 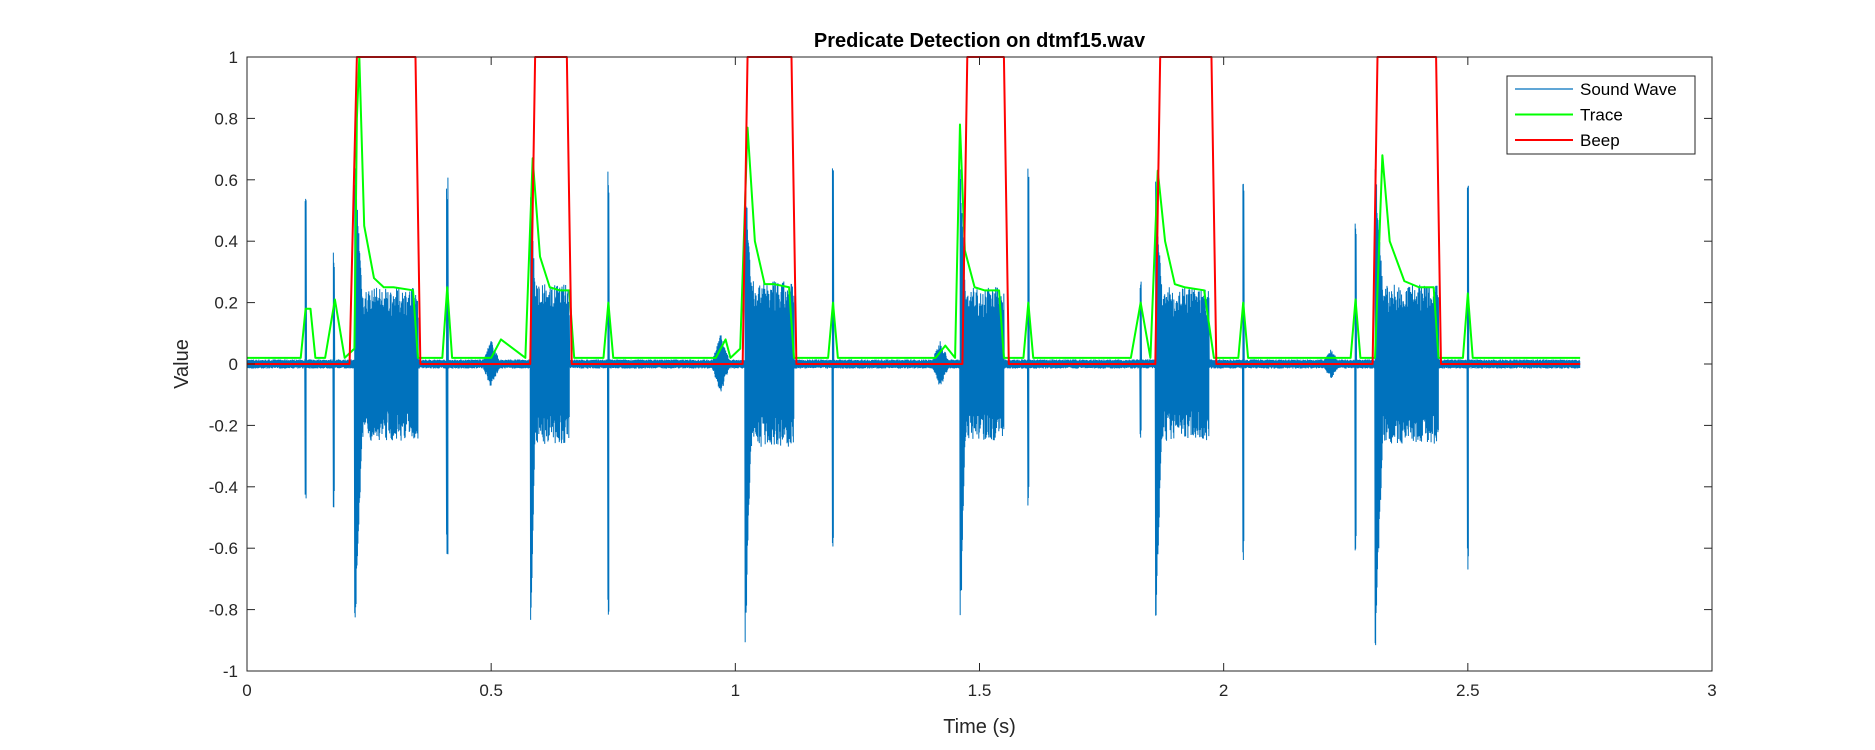 What do you see at coordinates (223, 548) in the screenshot?
I see `y-tick-label: -0.6` at bounding box center [223, 548].